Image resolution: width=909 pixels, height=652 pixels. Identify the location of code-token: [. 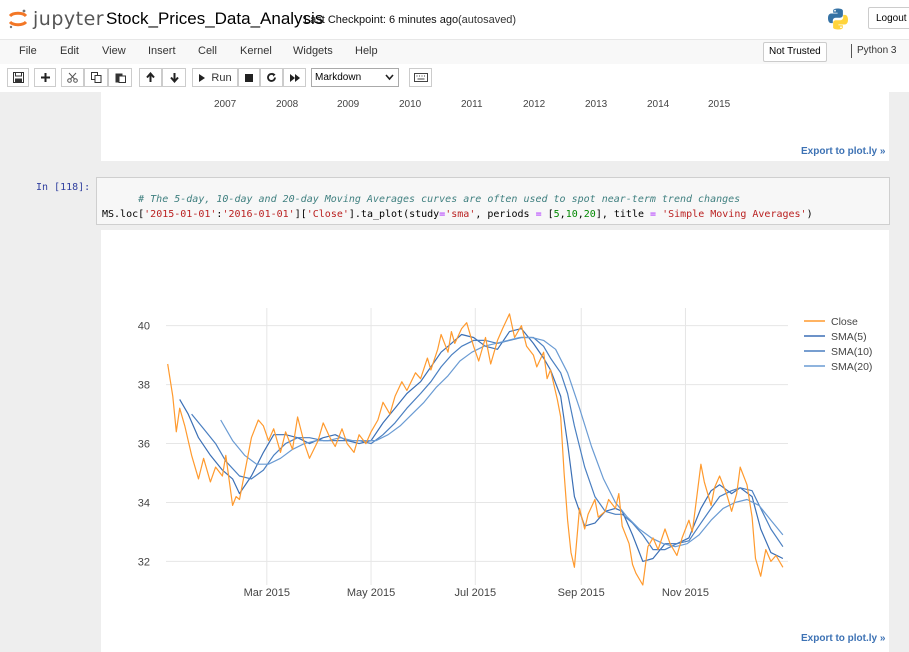
(547, 214).